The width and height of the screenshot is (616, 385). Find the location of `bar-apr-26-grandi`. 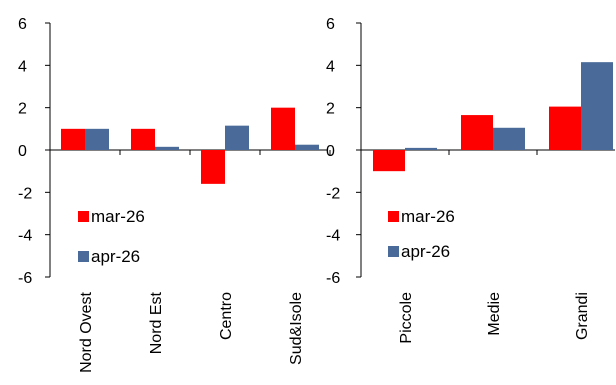

bar-apr-26-grandi is located at coordinates (597, 106).